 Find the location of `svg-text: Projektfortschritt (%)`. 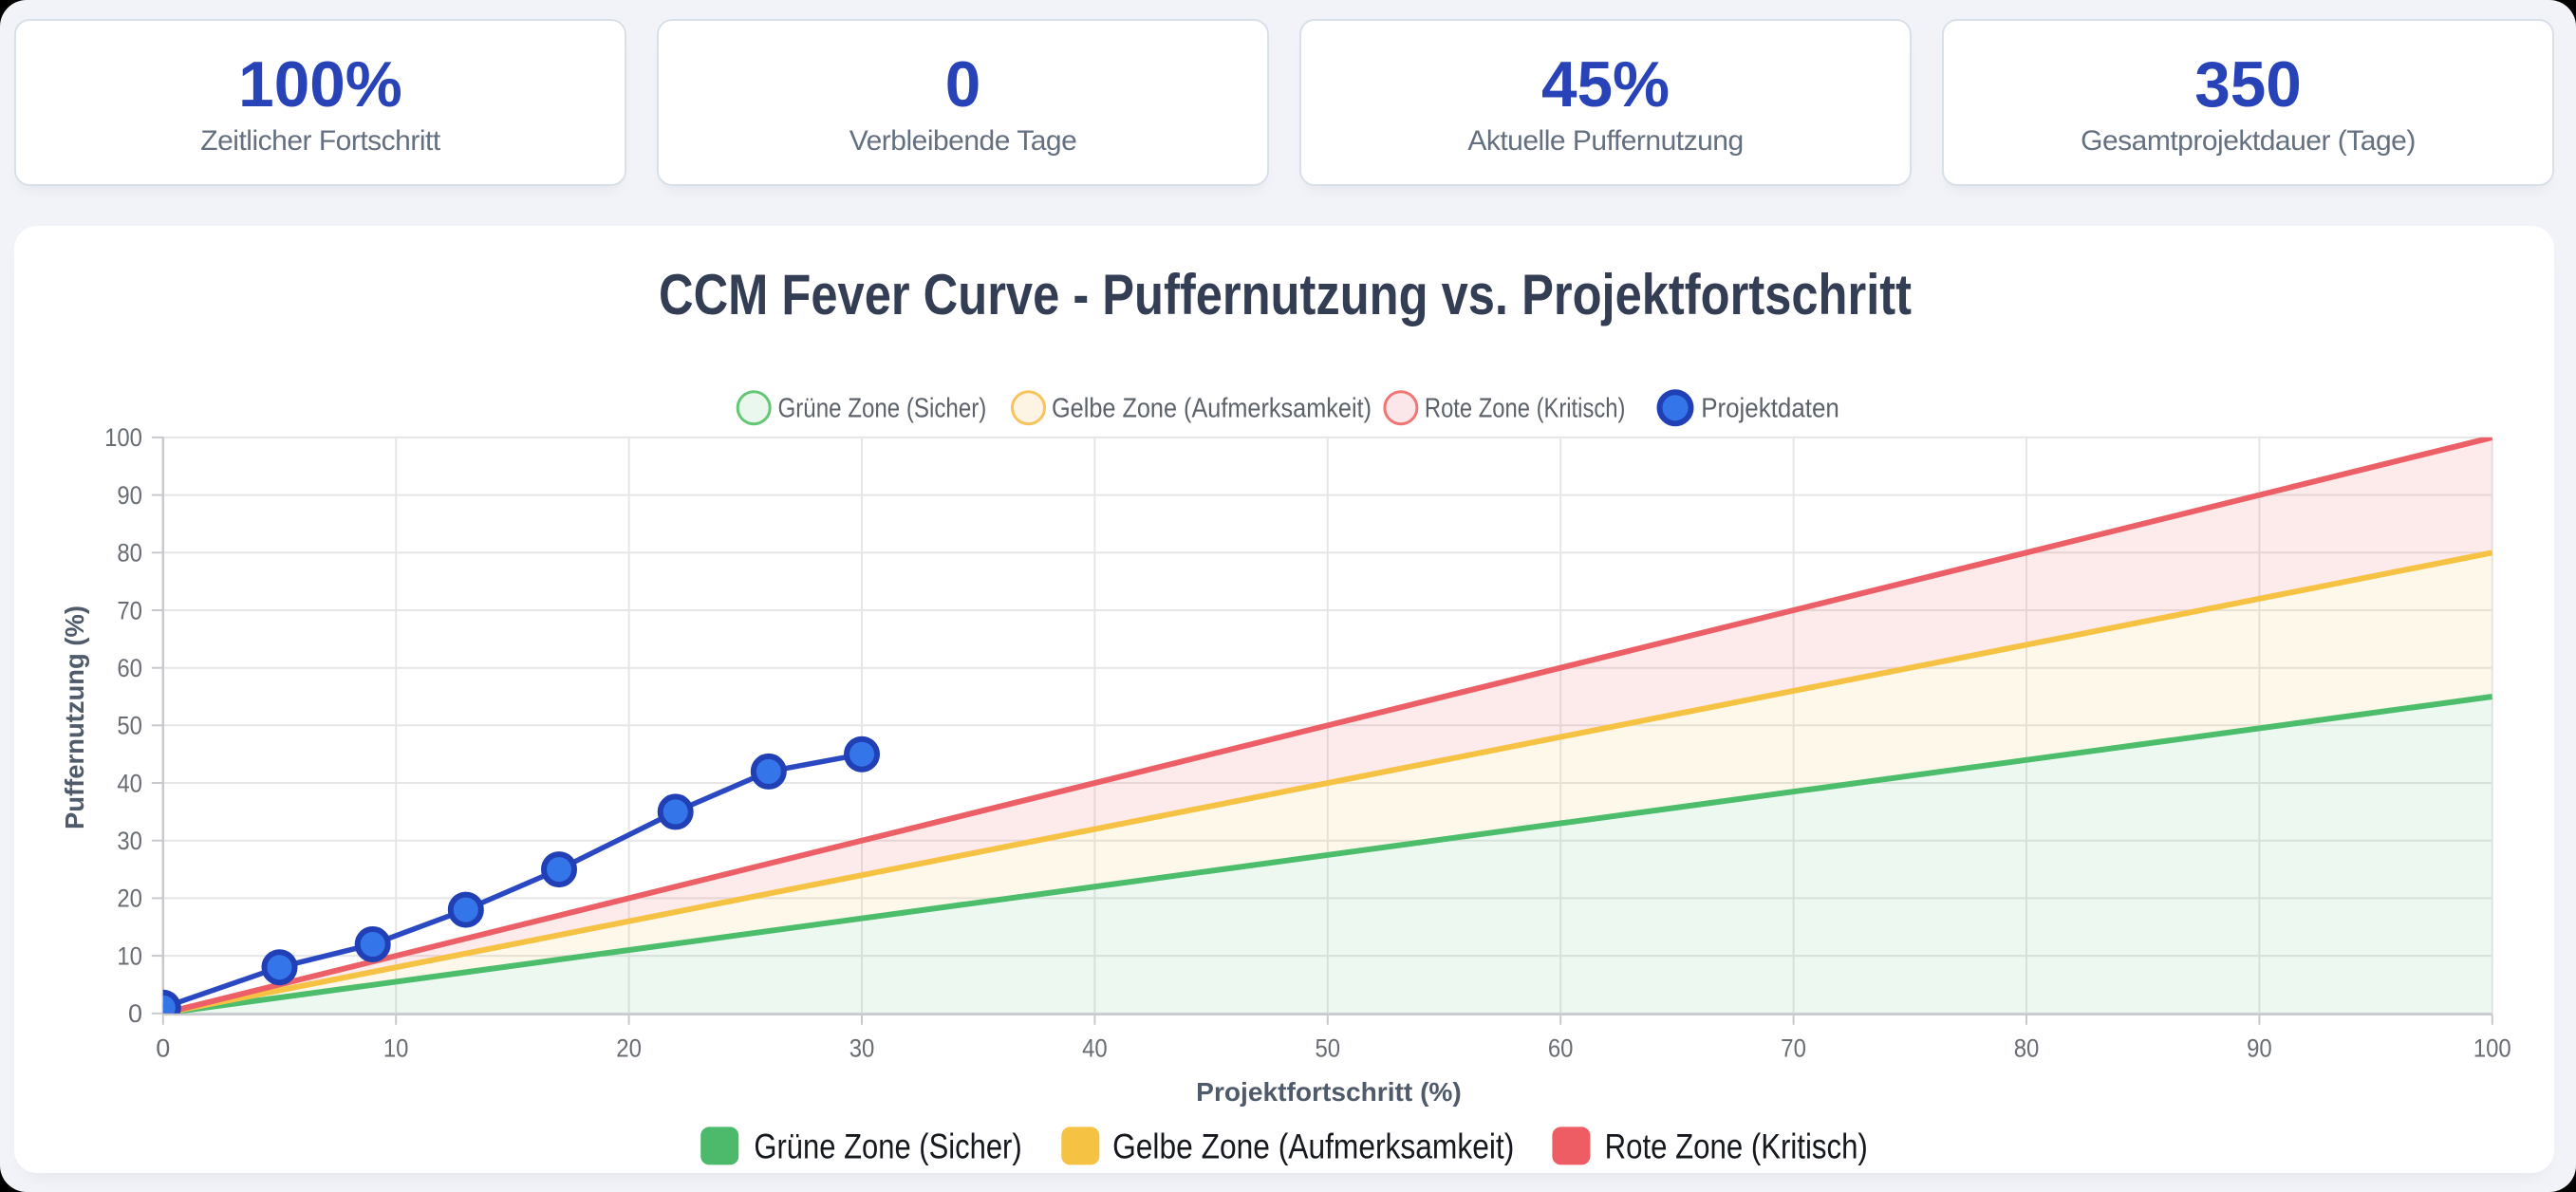

svg-text: Projektfortschritt (%) is located at coordinates (1329, 1092).